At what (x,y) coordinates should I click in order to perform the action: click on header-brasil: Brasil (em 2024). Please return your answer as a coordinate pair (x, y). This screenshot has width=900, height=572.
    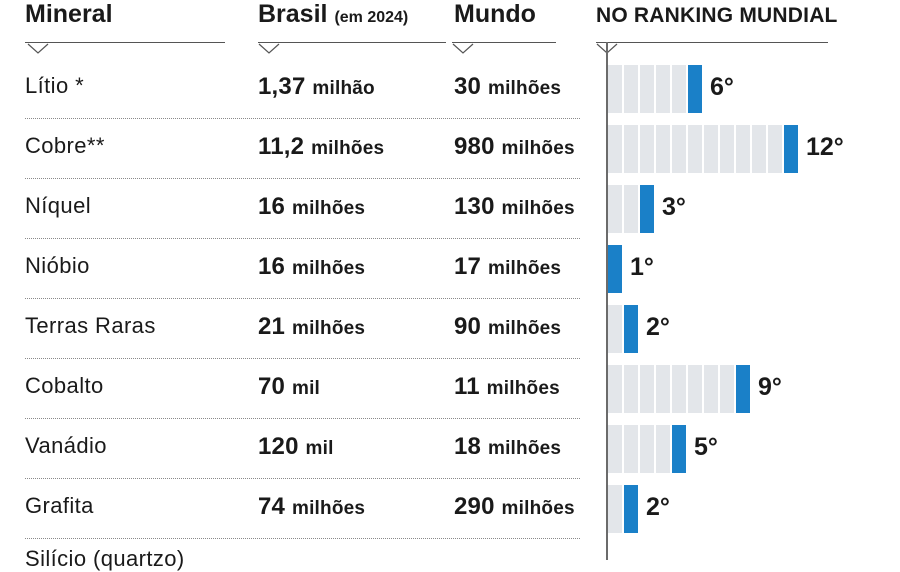
    Looking at the image, I should click on (333, 14).